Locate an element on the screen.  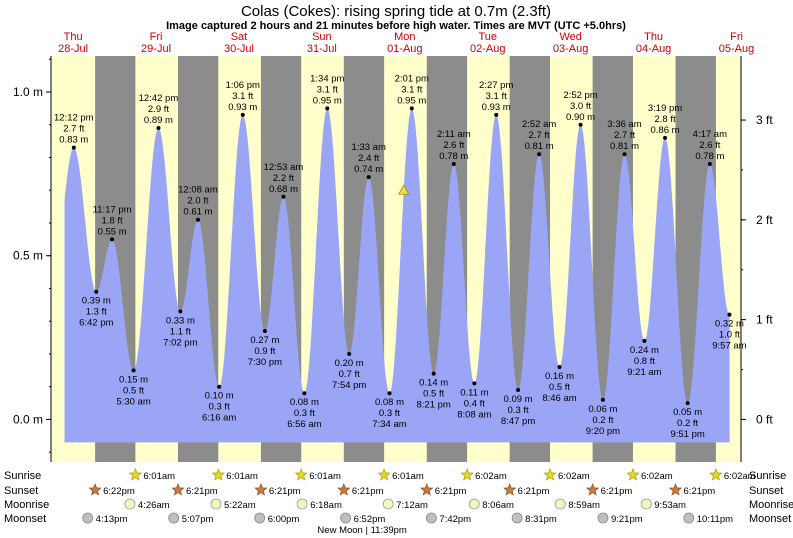
moonrise-time: 8:59am is located at coordinates (584, 505).